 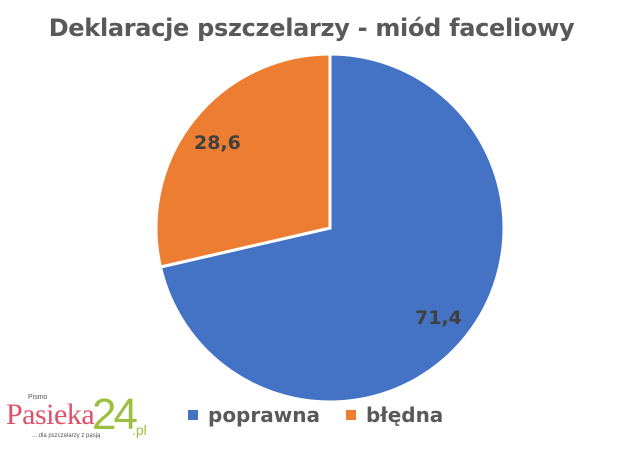 What do you see at coordinates (438, 318) in the screenshot?
I see `data-label-poprawna: 71,4` at bounding box center [438, 318].